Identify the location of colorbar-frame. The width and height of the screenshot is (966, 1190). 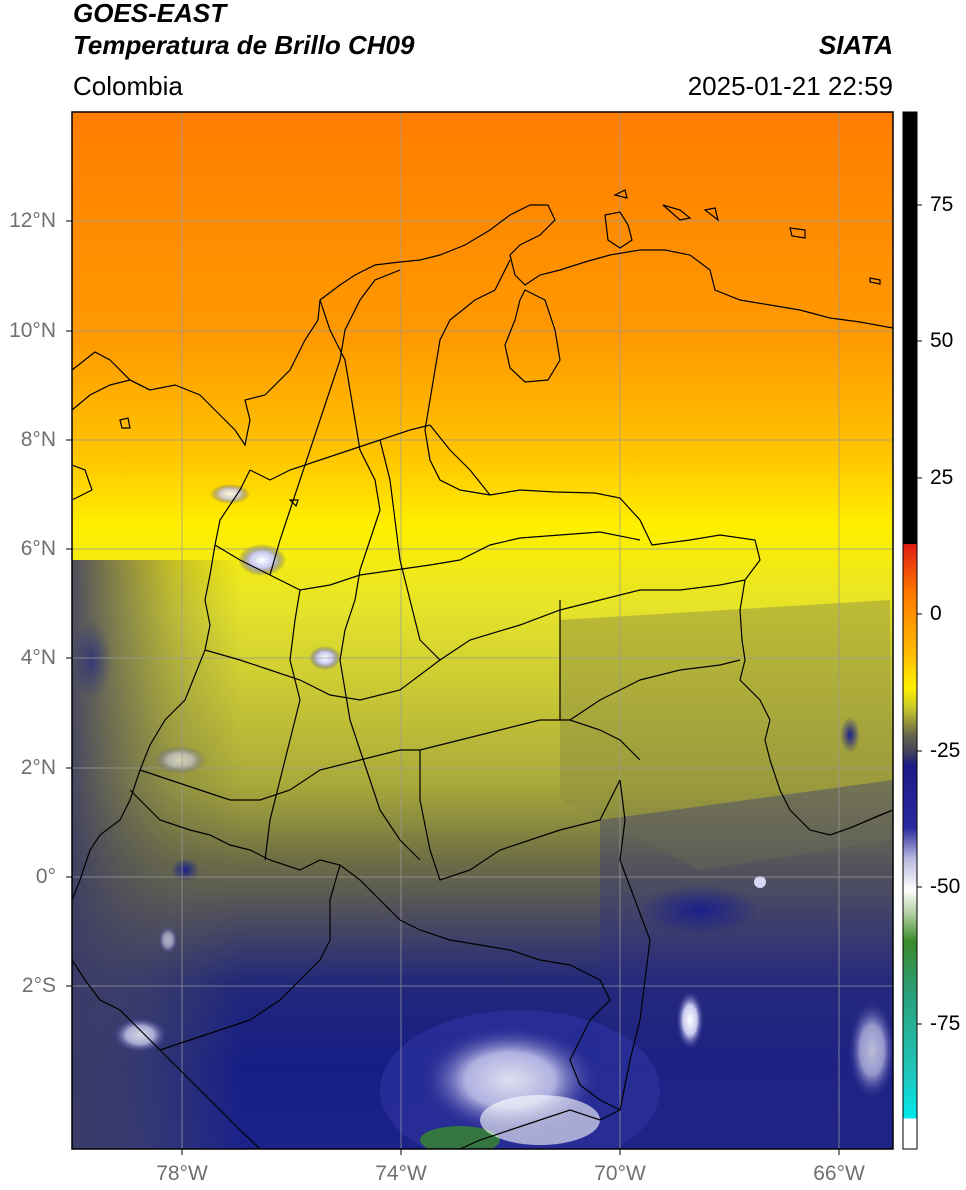
(910, 630).